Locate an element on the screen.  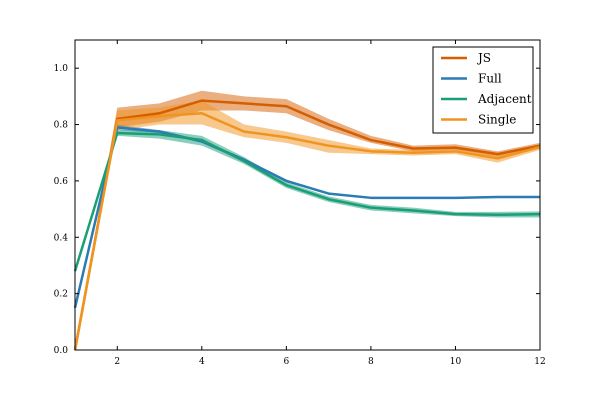
x-tick-label: 12 is located at coordinates (539, 362).